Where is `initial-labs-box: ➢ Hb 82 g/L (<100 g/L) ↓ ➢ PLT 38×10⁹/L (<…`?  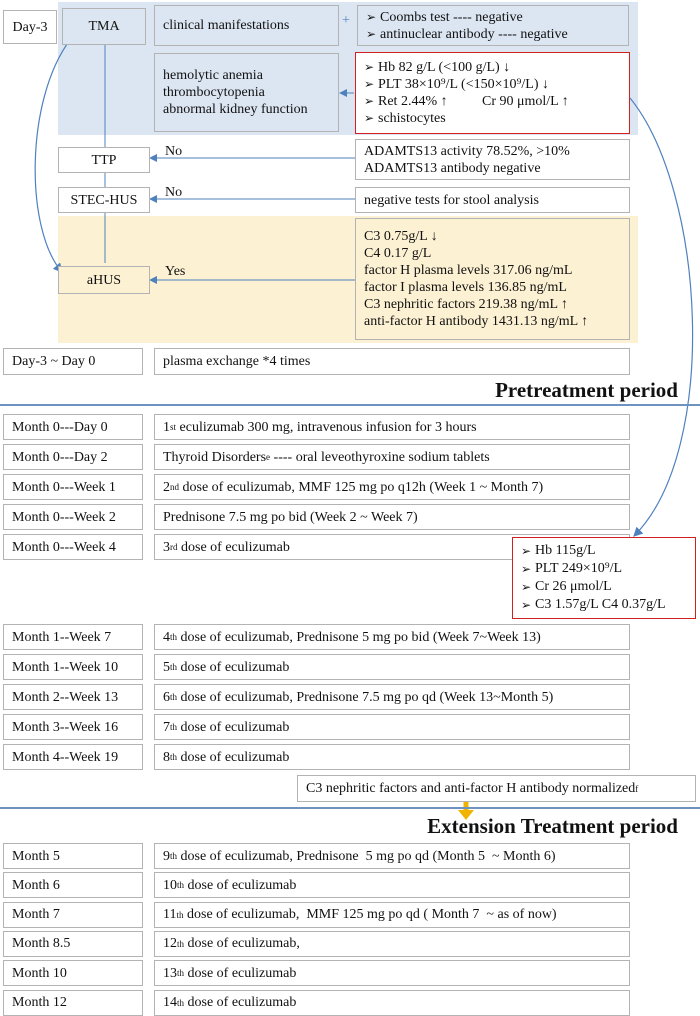
initial-labs-box: ➢ Hb 82 g/L (<100 g/L) ↓ ➢ PLT 38×10⁹/L (<… is located at coordinates (492, 93).